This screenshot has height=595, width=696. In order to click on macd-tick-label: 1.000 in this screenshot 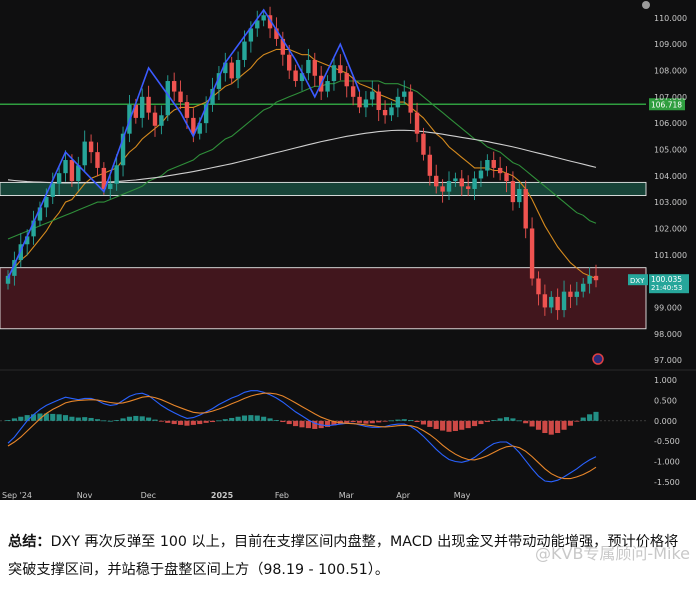, I will do `click(665, 380)`.